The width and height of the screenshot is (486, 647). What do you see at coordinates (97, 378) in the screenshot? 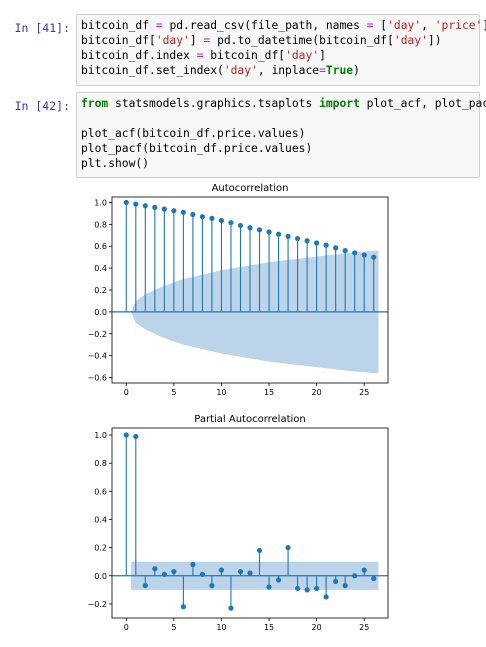
I see `y-tick-label: −0.6` at bounding box center [97, 378].